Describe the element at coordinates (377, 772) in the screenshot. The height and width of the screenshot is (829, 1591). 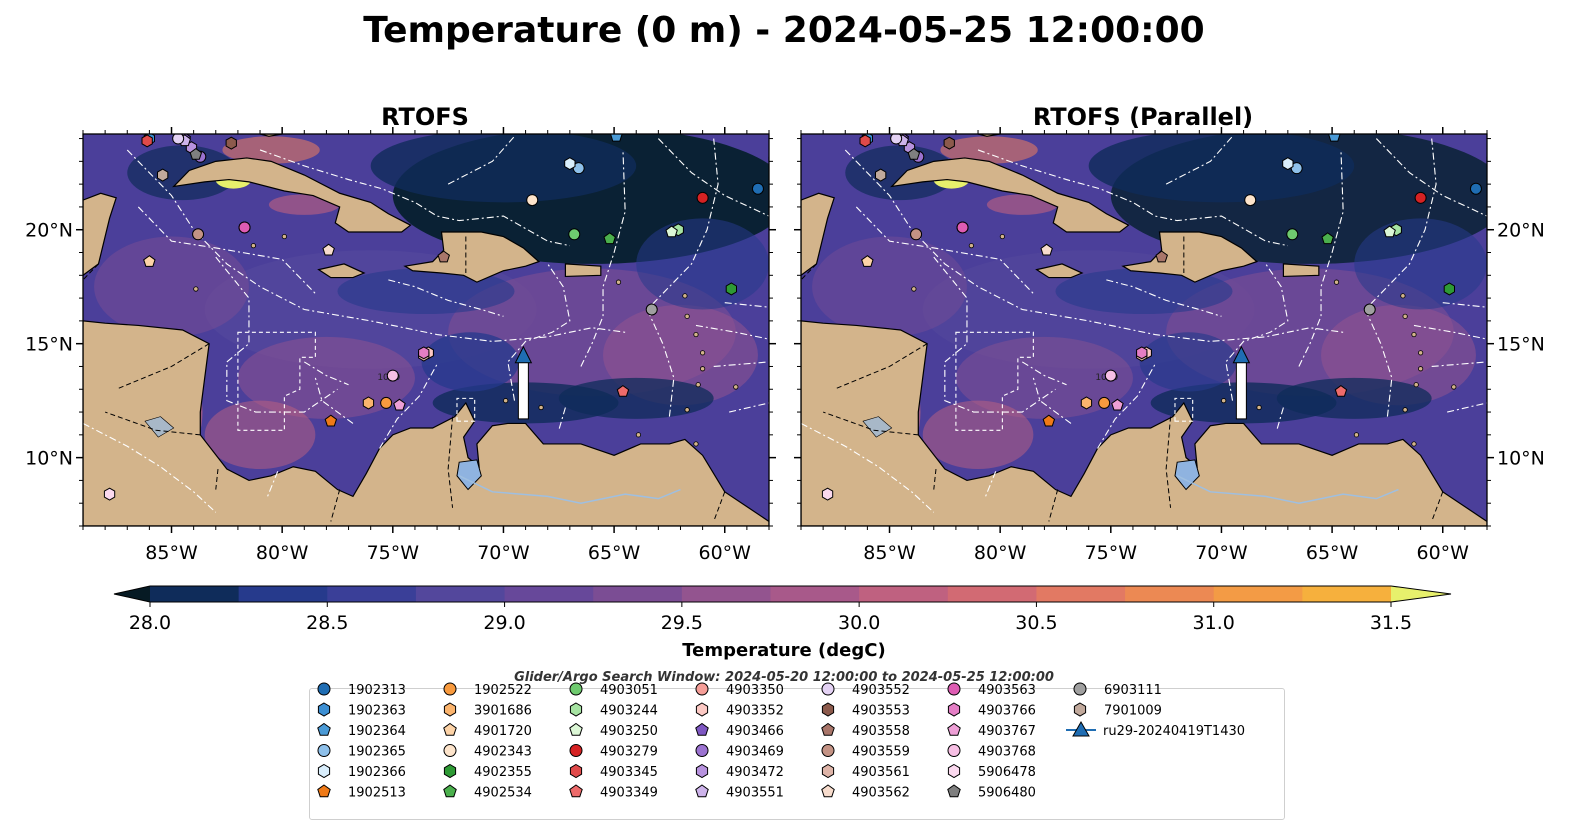
I see `legend-label: 1902366` at that location.